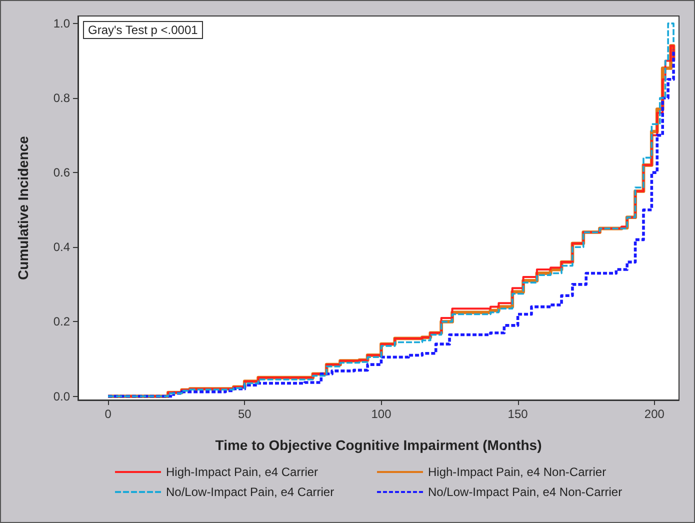 Image resolution: width=695 pixels, height=523 pixels. What do you see at coordinates (108, 414) in the screenshot?
I see `x-tick-label: 0` at bounding box center [108, 414].